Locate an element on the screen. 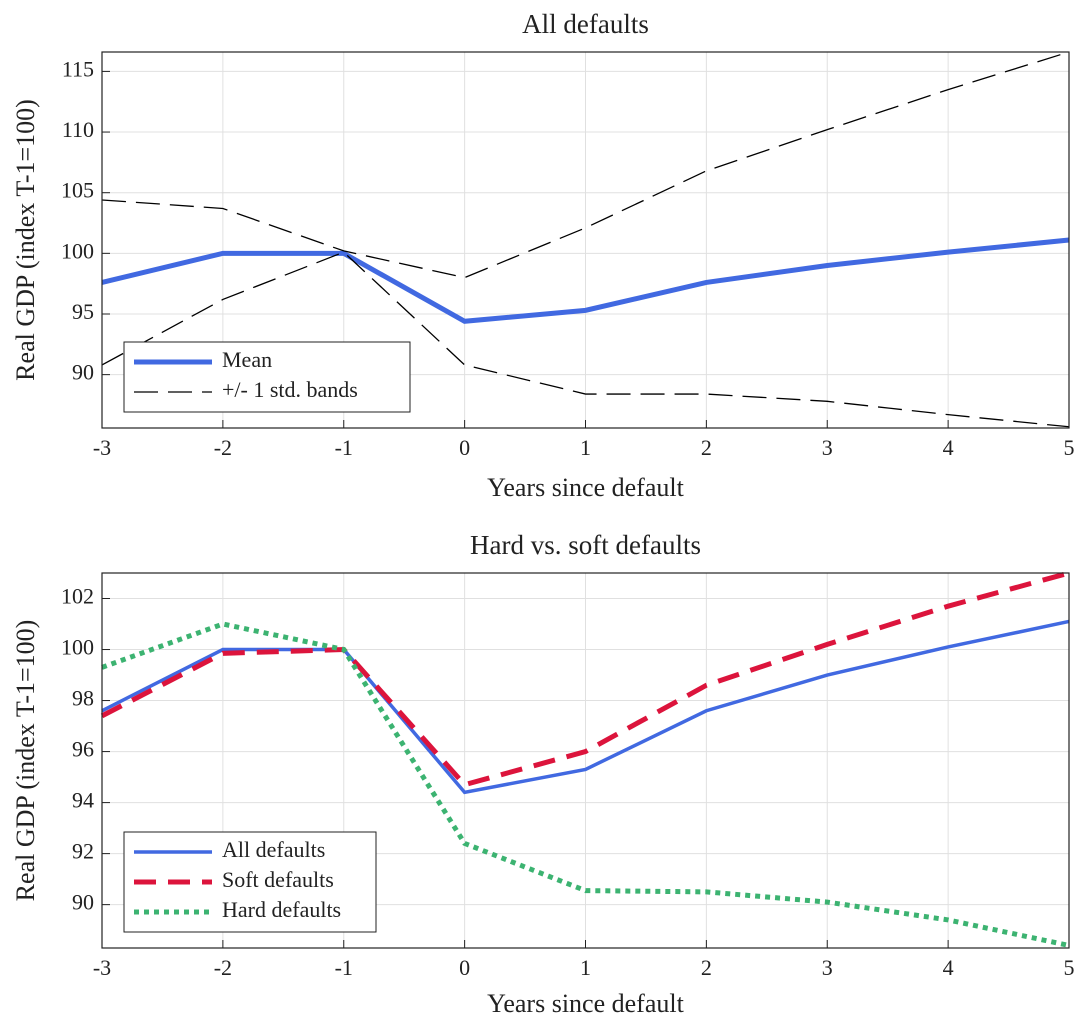 The width and height of the screenshot is (1077, 1019). y-tick-label: 92 is located at coordinates (83, 851).